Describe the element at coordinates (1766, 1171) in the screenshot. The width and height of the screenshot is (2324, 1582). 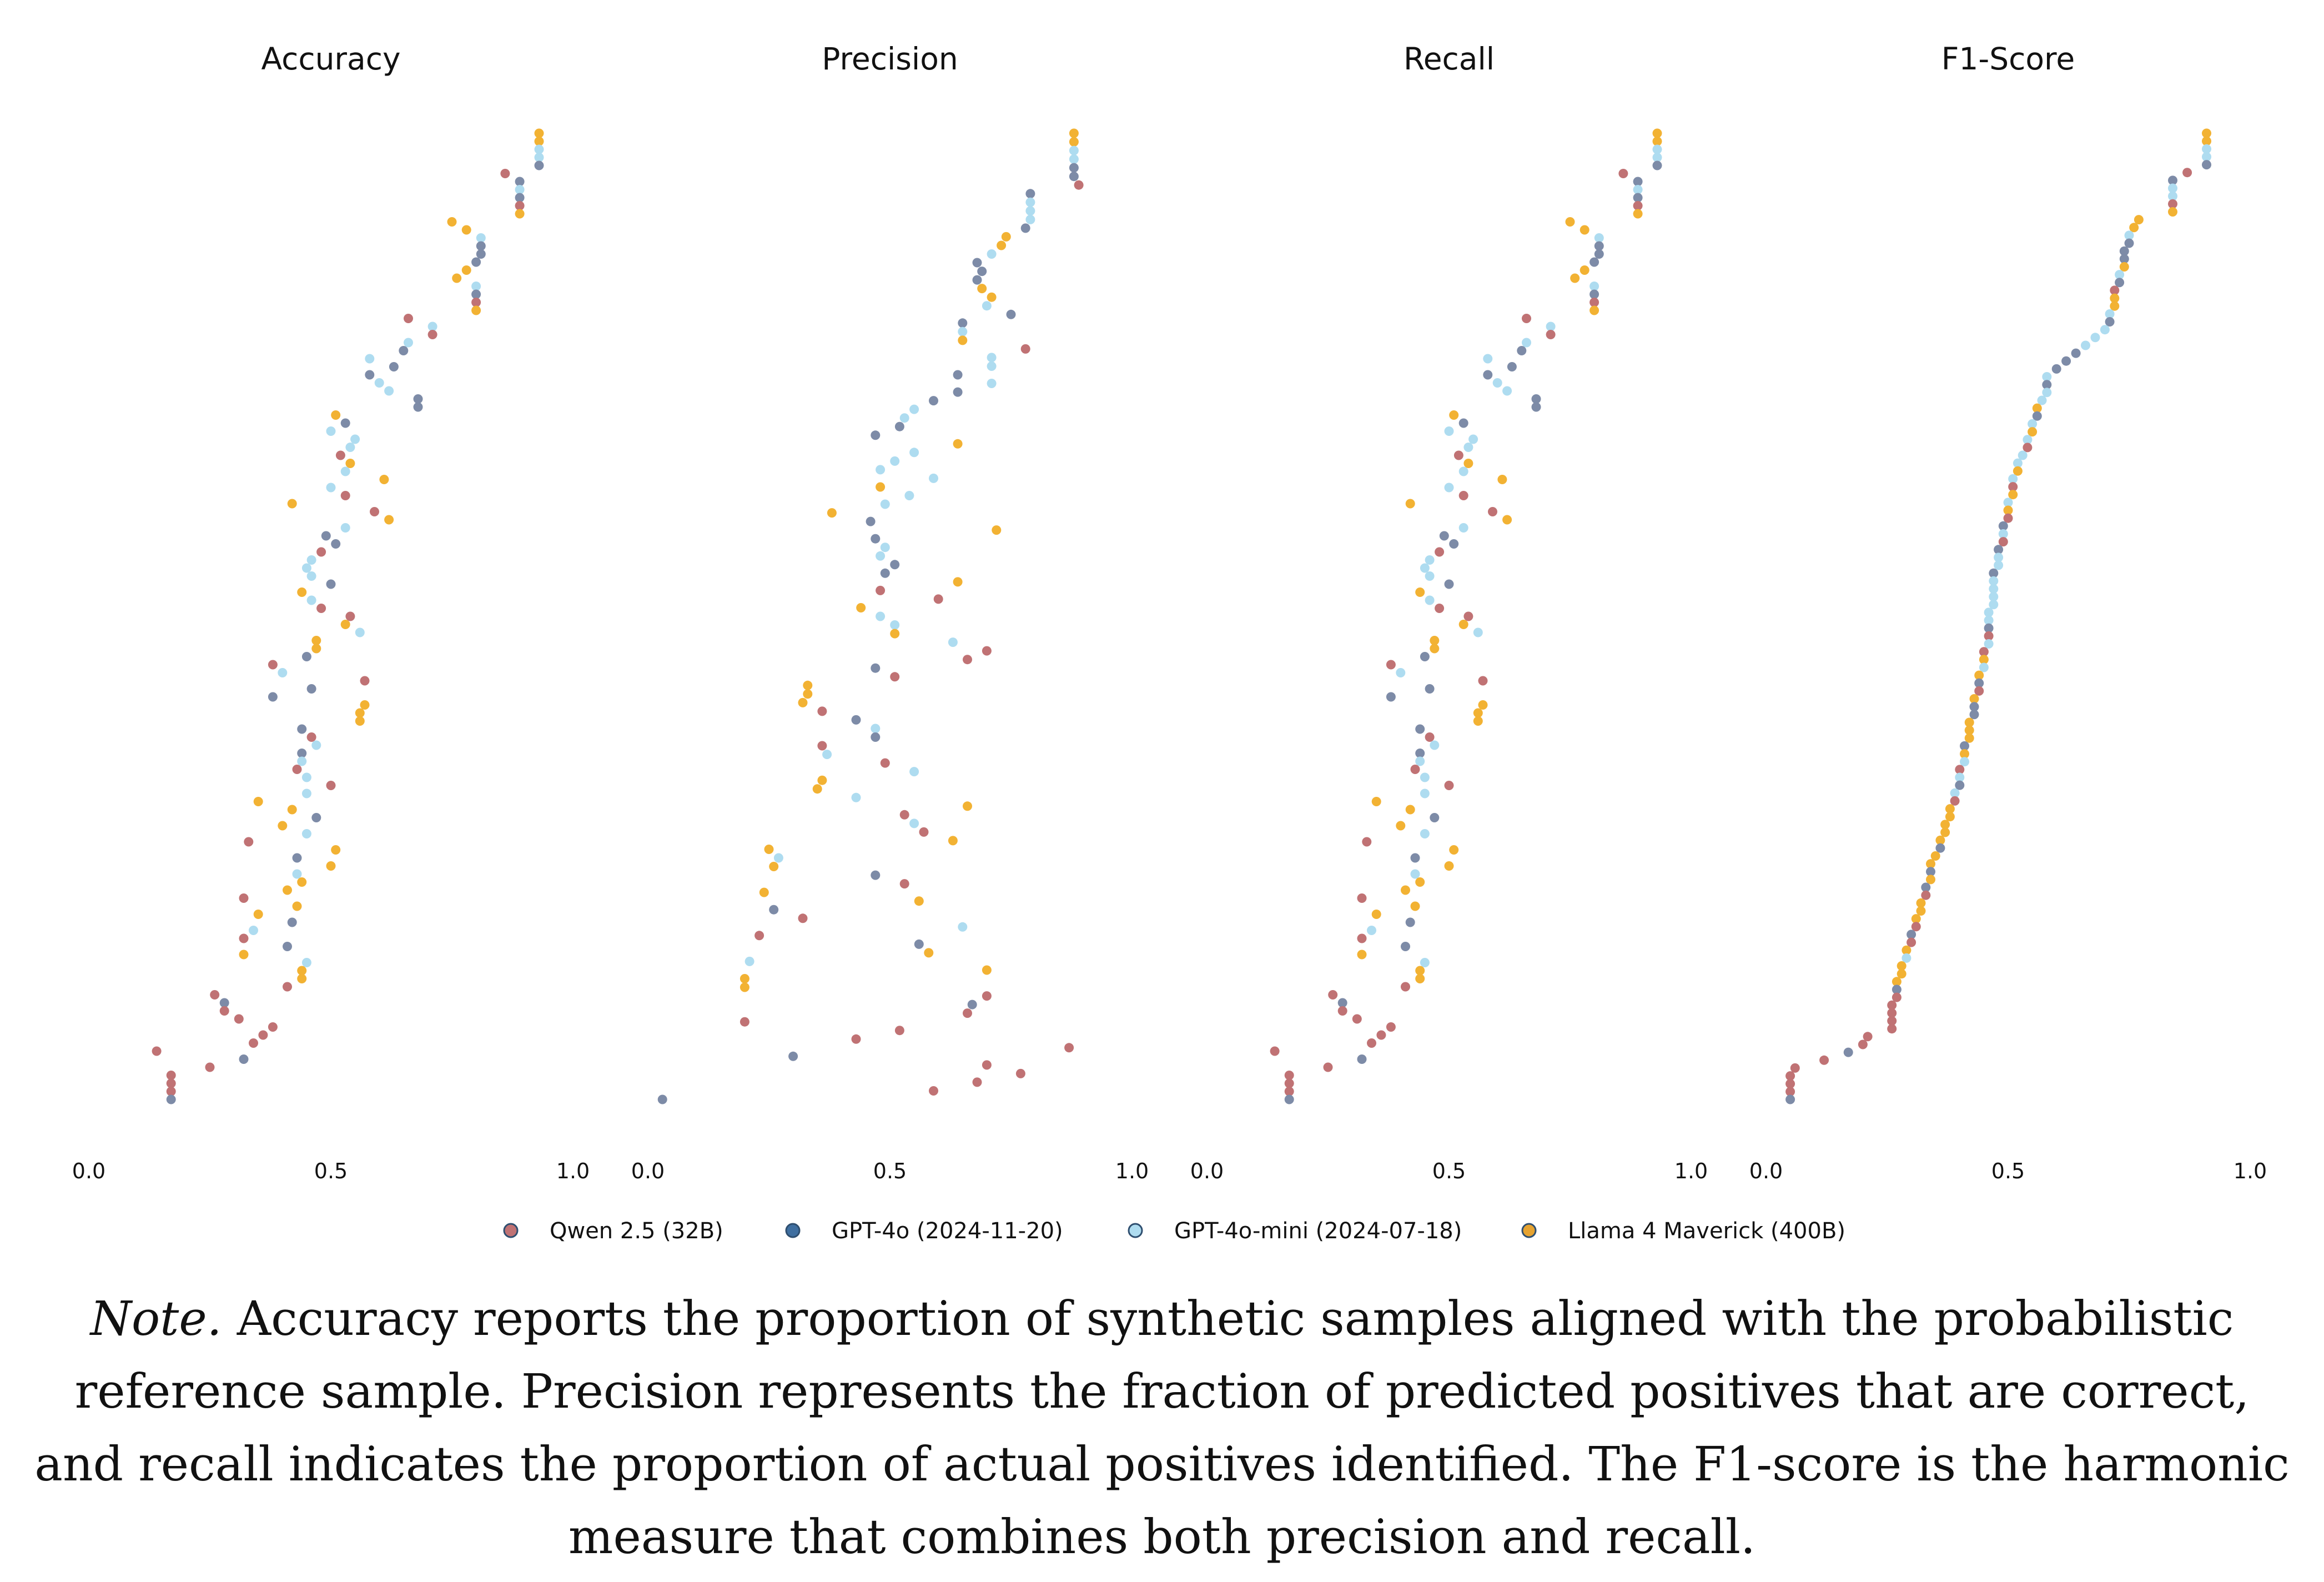
I see `x-tick-label: 0.0` at that location.